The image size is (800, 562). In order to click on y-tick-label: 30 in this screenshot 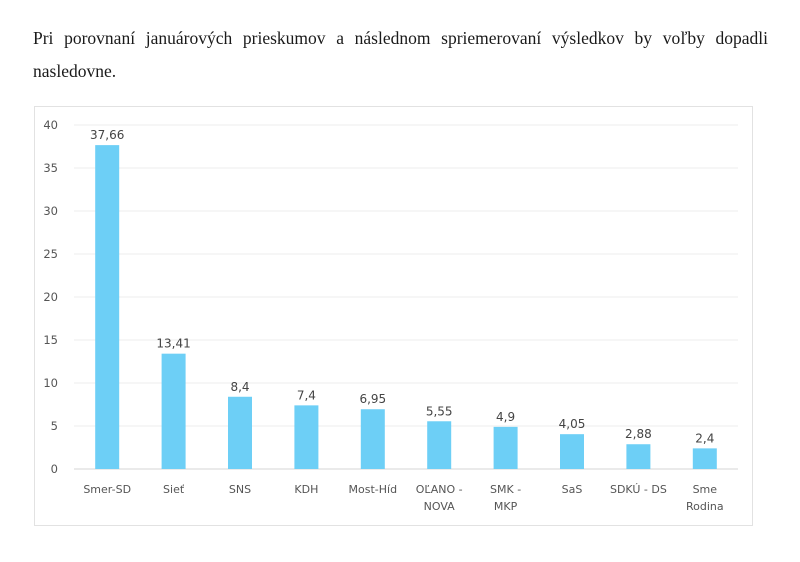, I will do `click(50, 211)`.